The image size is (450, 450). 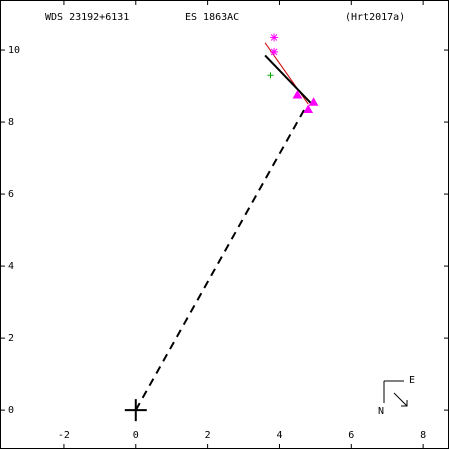 I want to click on y-tick-label: 10, so click(x=14, y=50).